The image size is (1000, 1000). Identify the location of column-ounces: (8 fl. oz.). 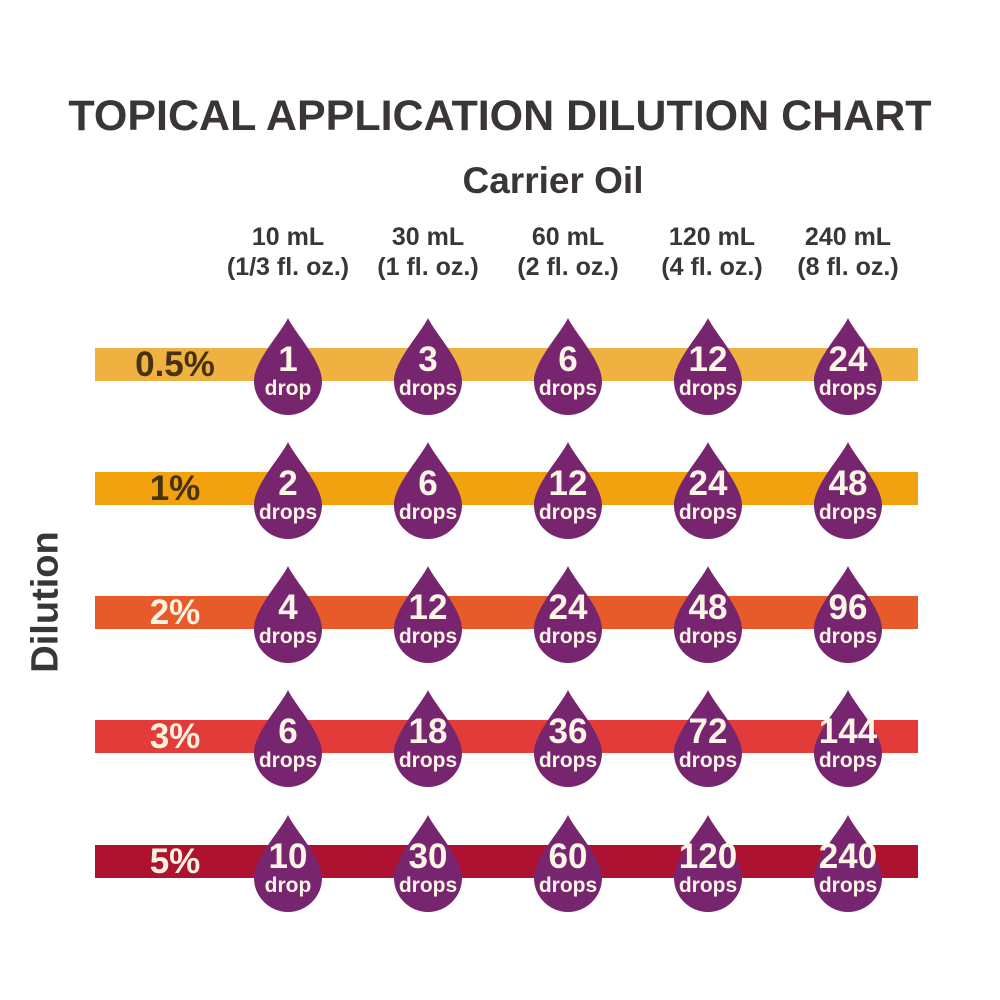
(848, 267).